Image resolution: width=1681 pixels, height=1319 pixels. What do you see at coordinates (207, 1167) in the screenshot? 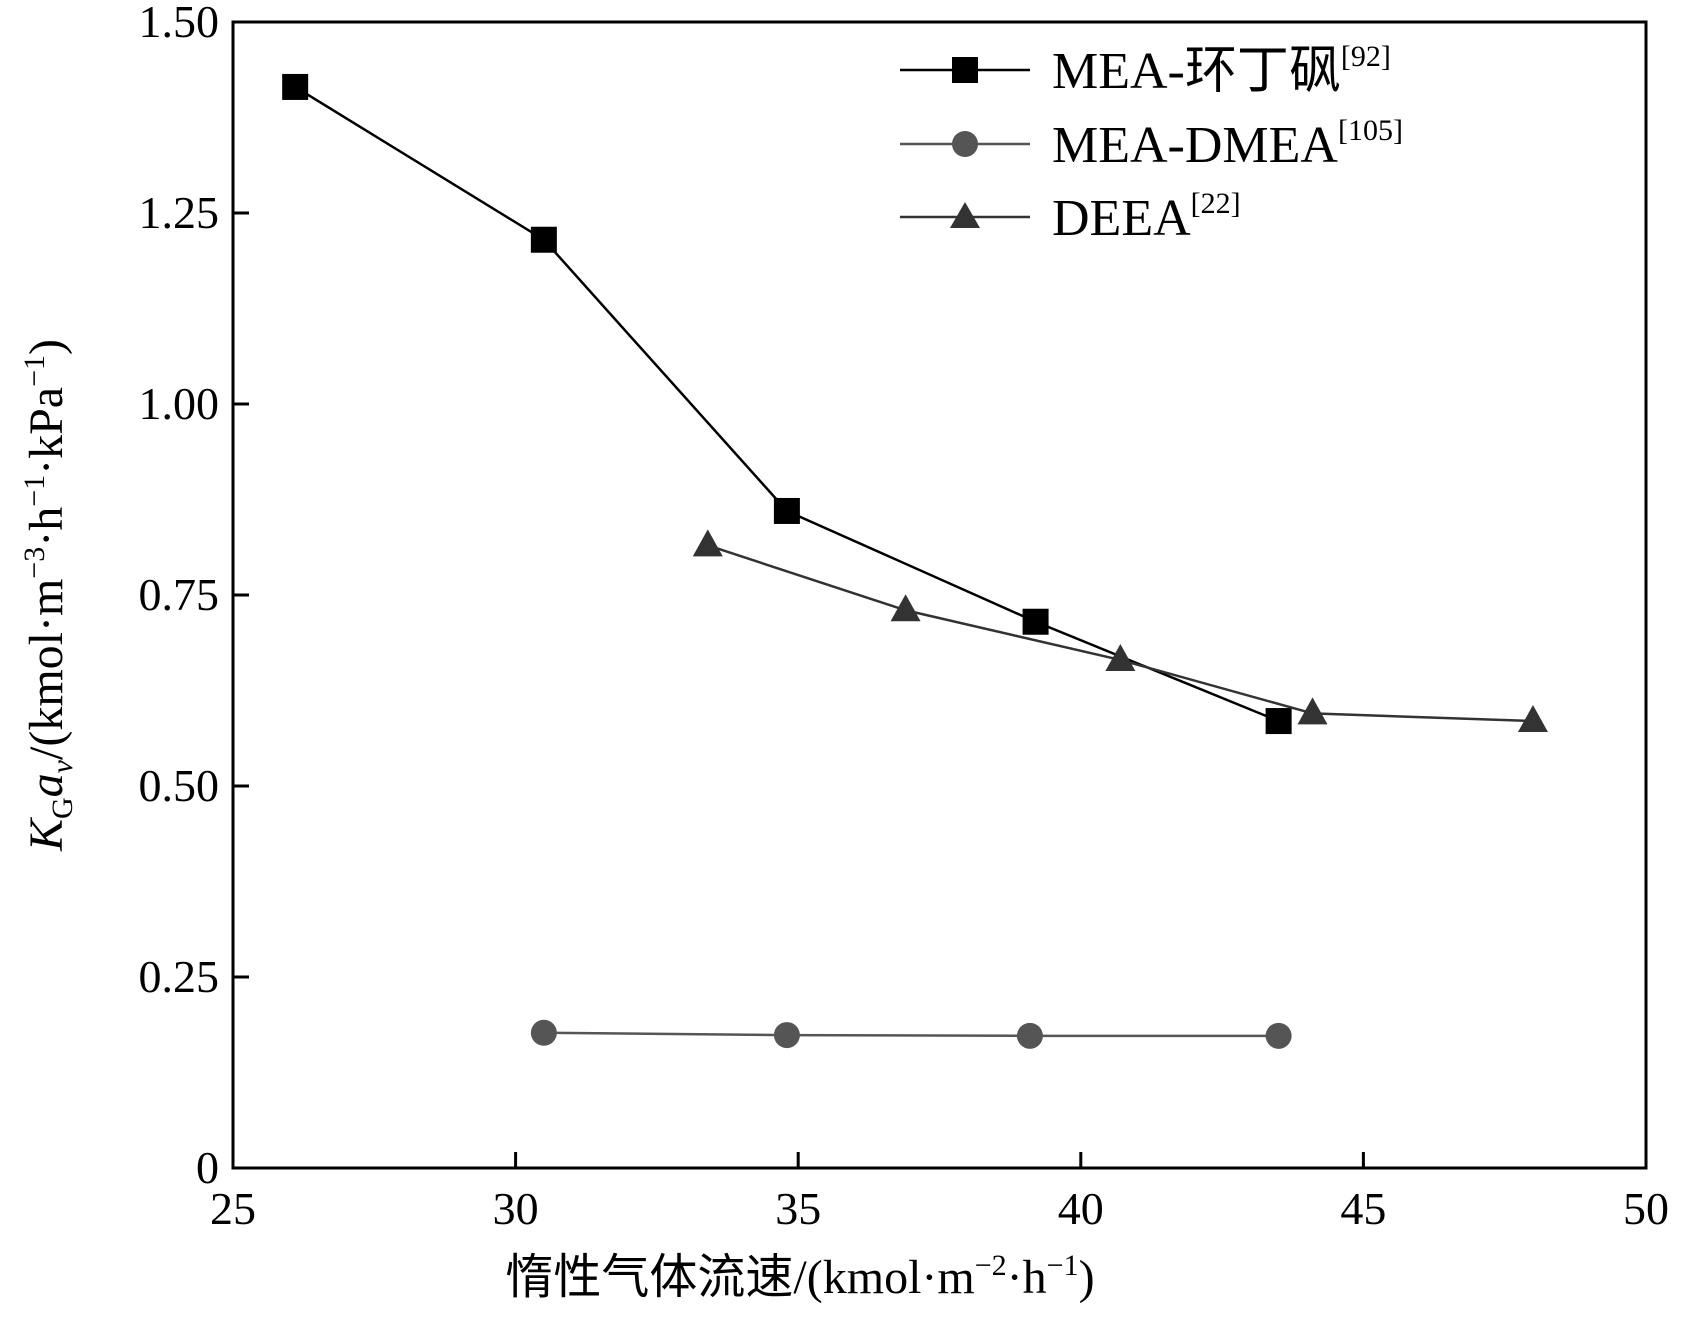
I see `y-tick-label: 0` at bounding box center [207, 1167].